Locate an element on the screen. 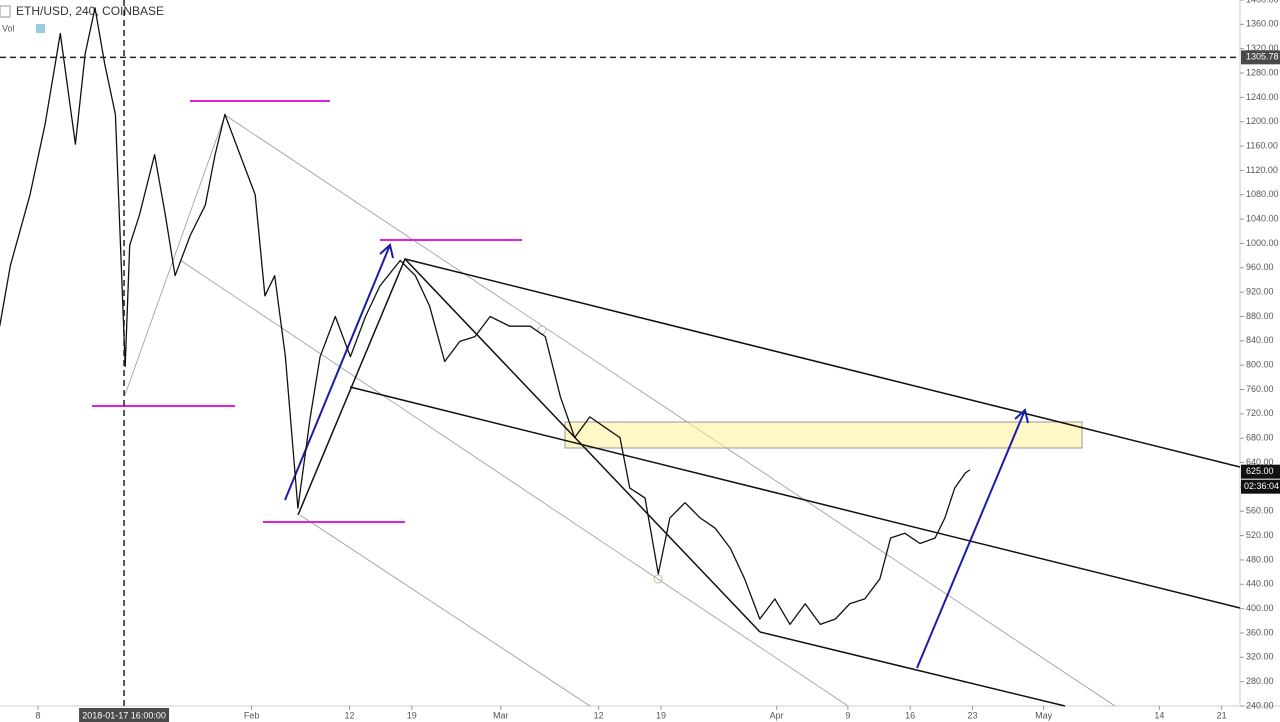 The height and width of the screenshot is (722, 1280). x-tick-label: Apr is located at coordinates (777, 715).